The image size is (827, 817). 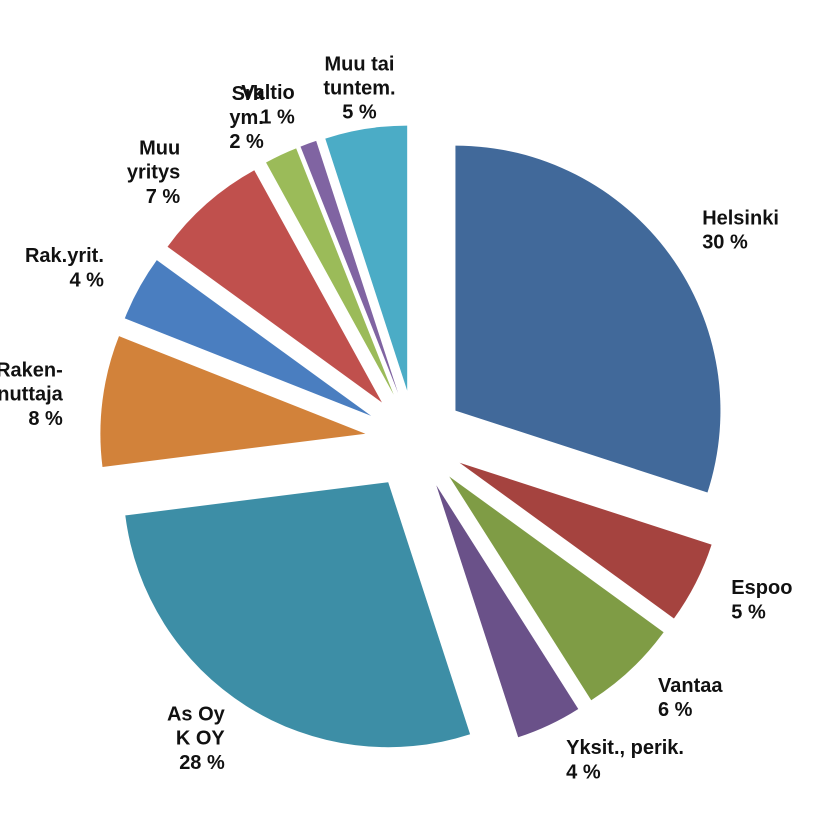 What do you see at coordinates (246, 106) in the screenshot?
I see `slice-label: Srk ym.` at bounding box center [246, 106].